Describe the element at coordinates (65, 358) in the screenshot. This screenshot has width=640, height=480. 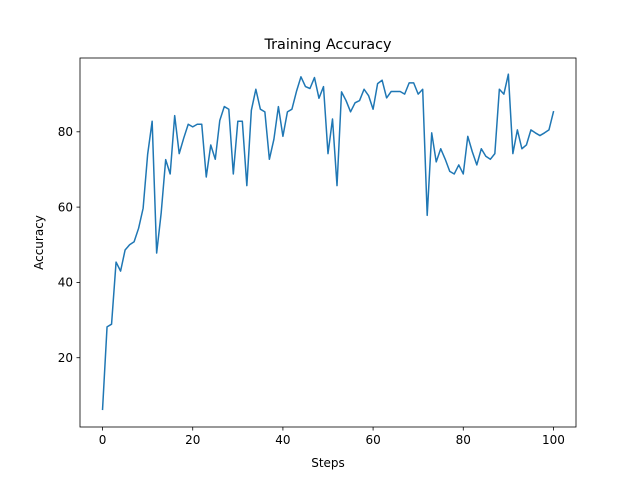
I see `y-tick-label: 20` at that location.